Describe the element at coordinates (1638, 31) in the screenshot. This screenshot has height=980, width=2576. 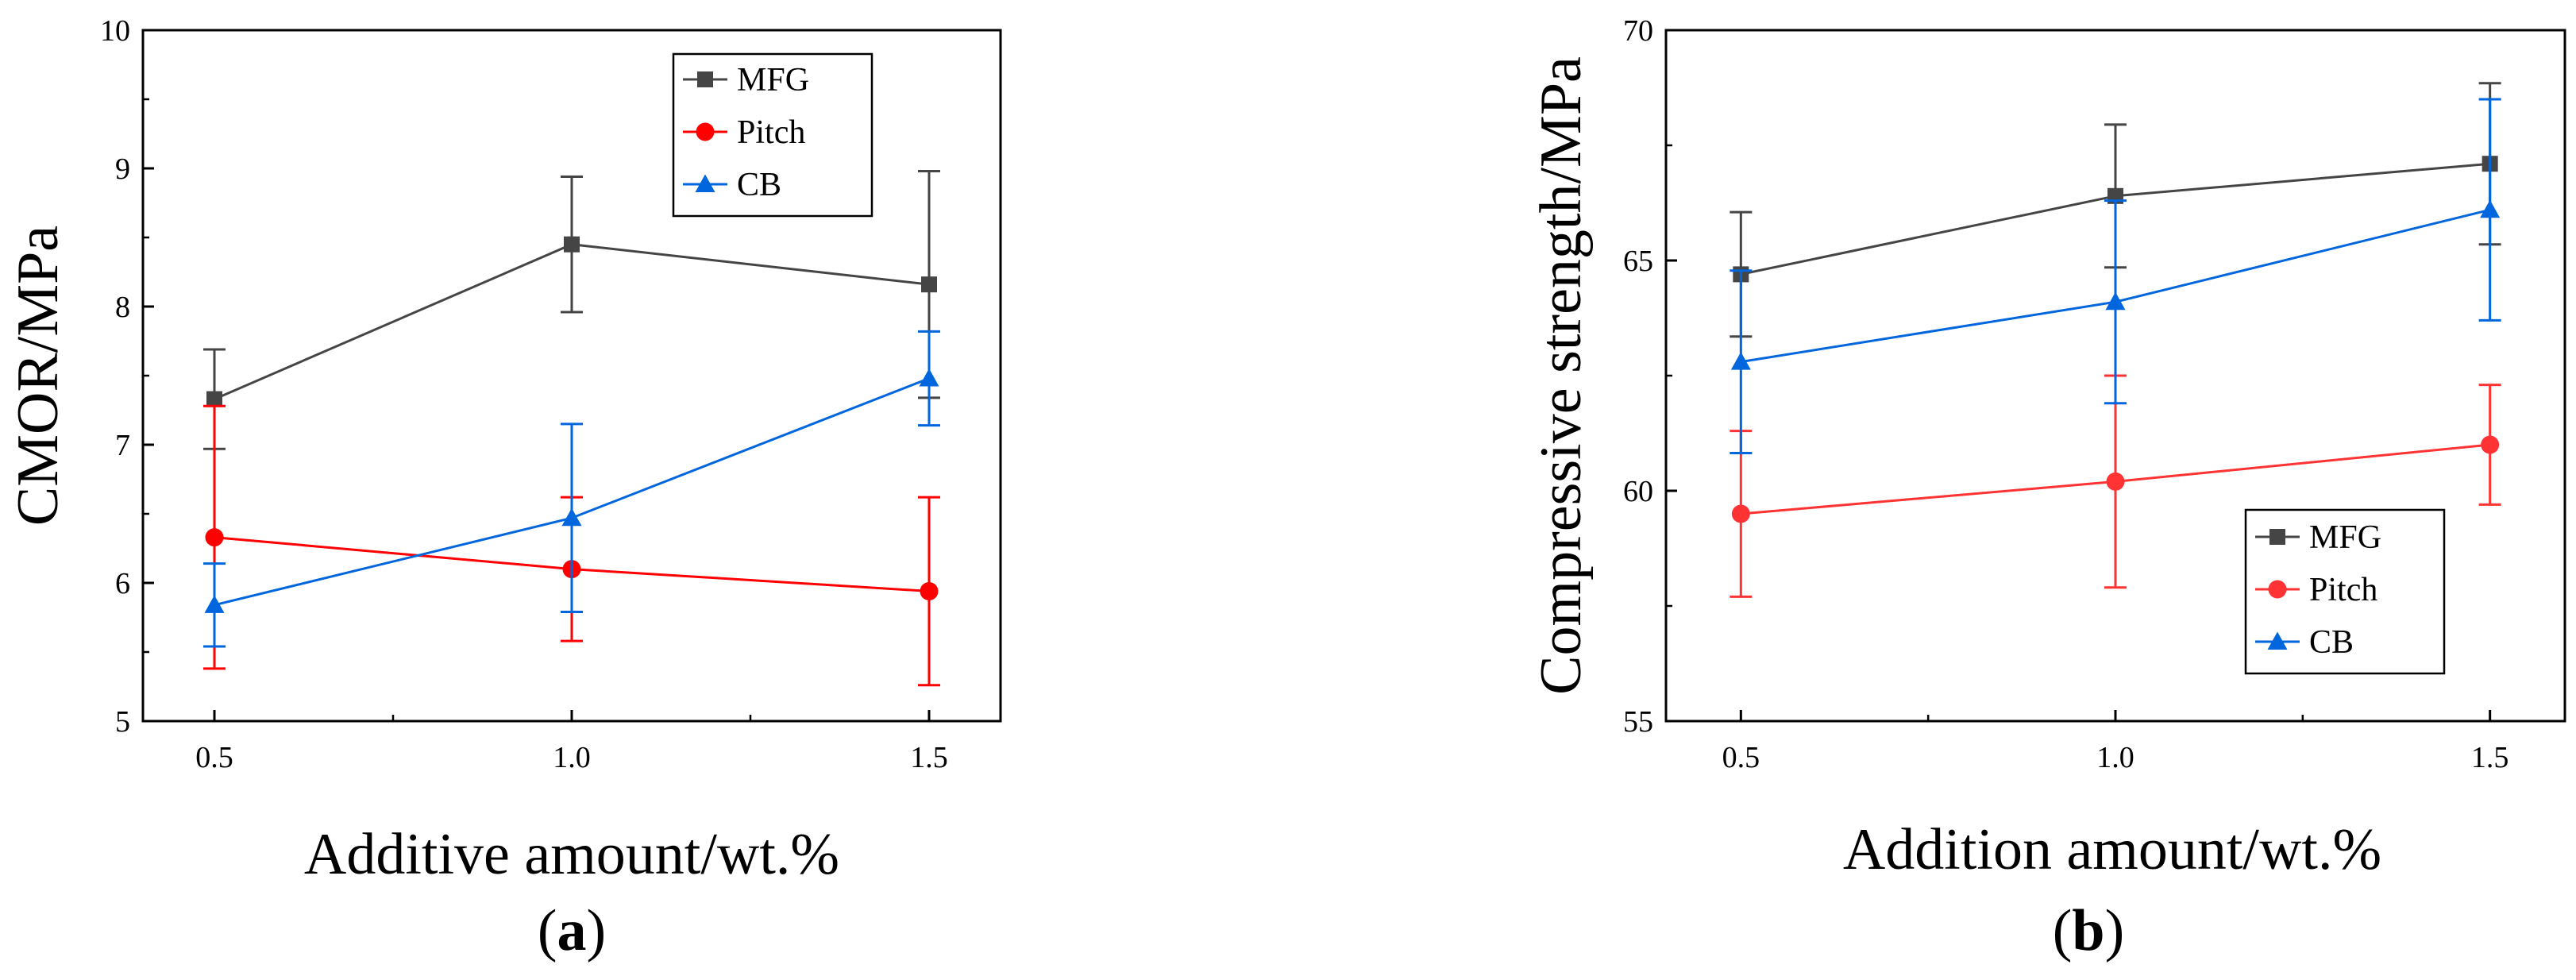
I see `chart-b-ytick-label: 70` at that location.